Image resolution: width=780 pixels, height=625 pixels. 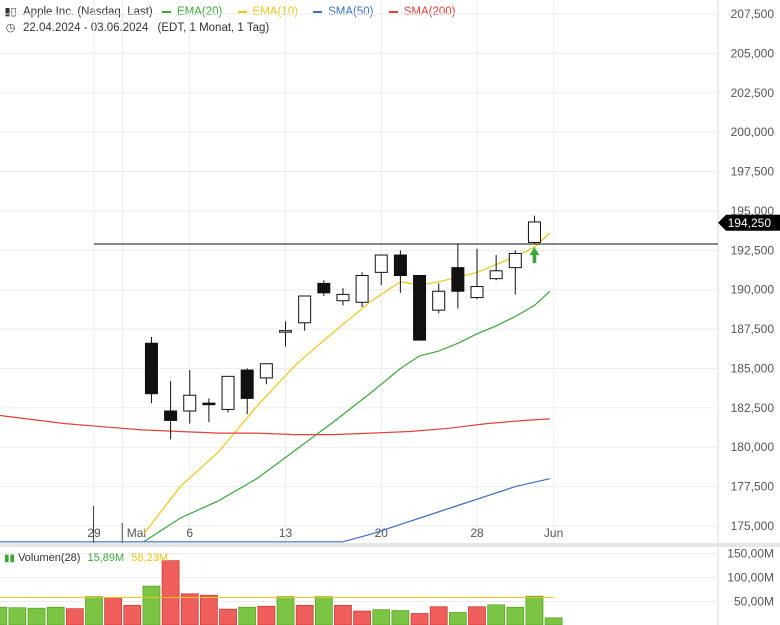 What do you see at coordinates (753, 250) in the screenshot?
I see `price-tick-label: 192,500` at bounding box center [753, 250].